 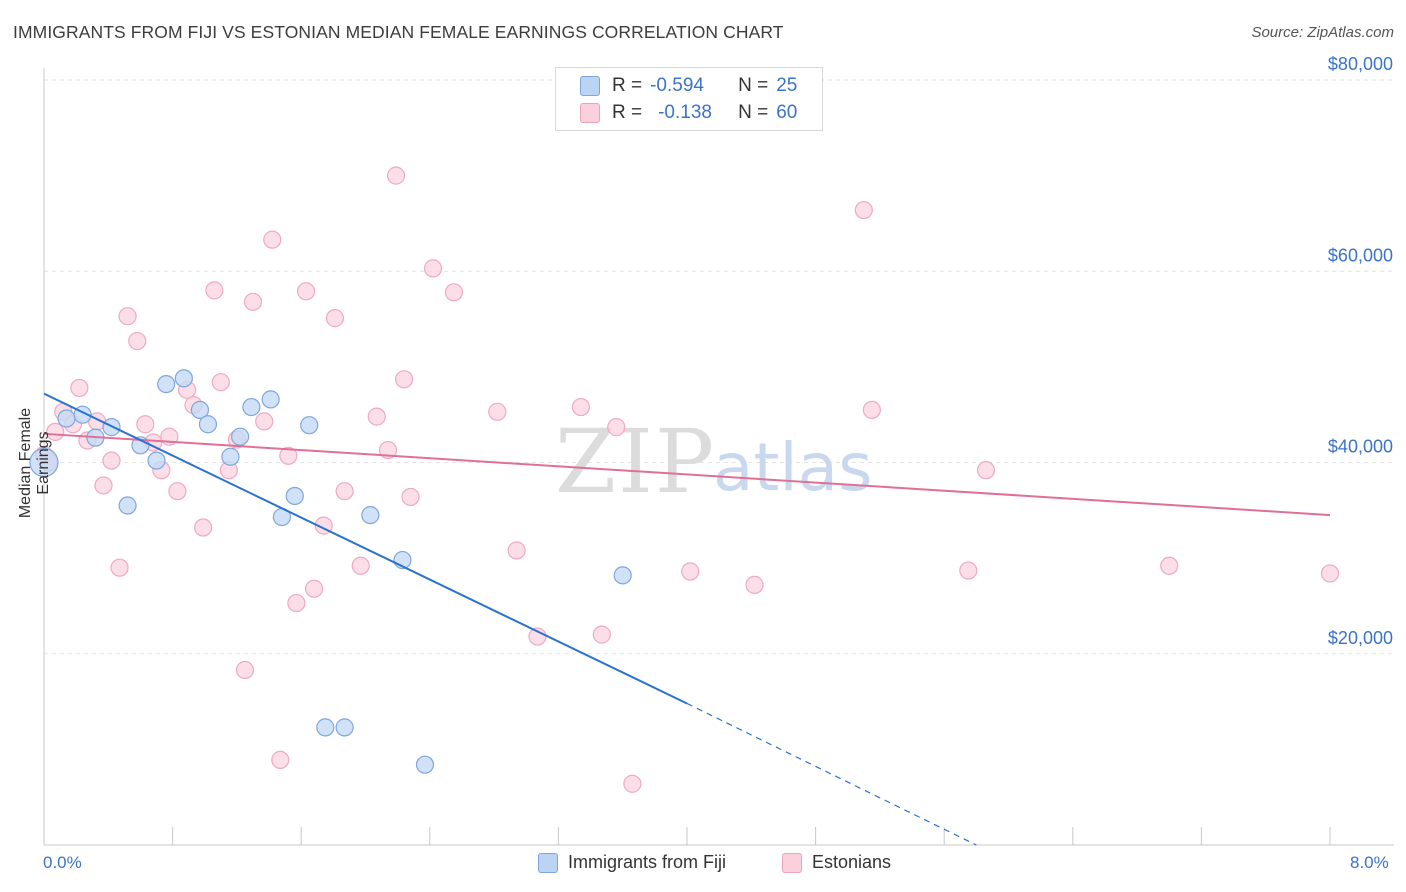 I want to click on y-axis-label: Median Female Earnings, so click(x=34, y=463).